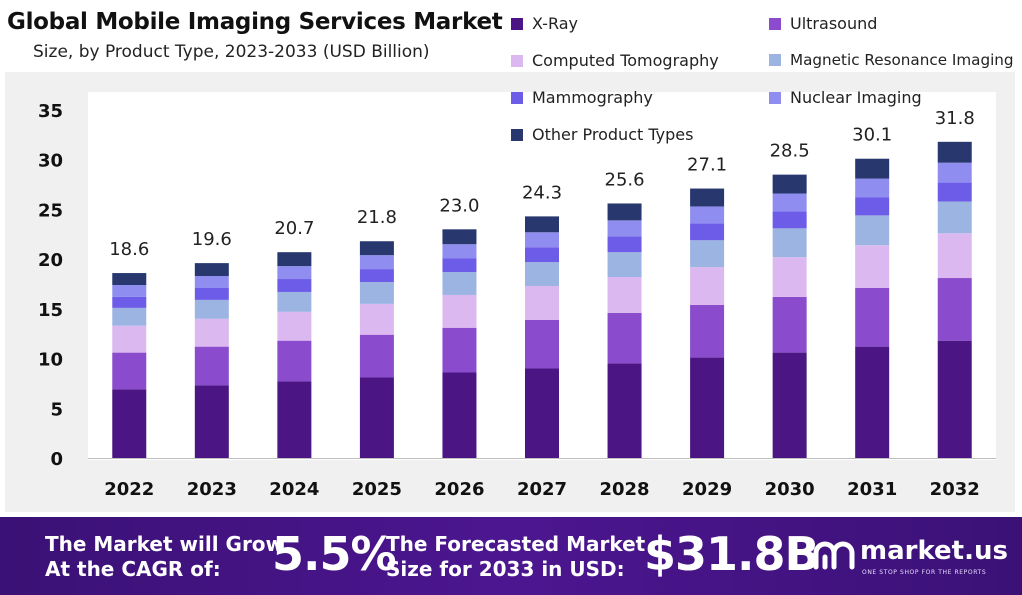 This screenshot has width=1022, height=595. What do you see at coordinates (334, 554) in the screenshot?
I see `cagr-value: 5.5%` at bounding box center [334, 554].